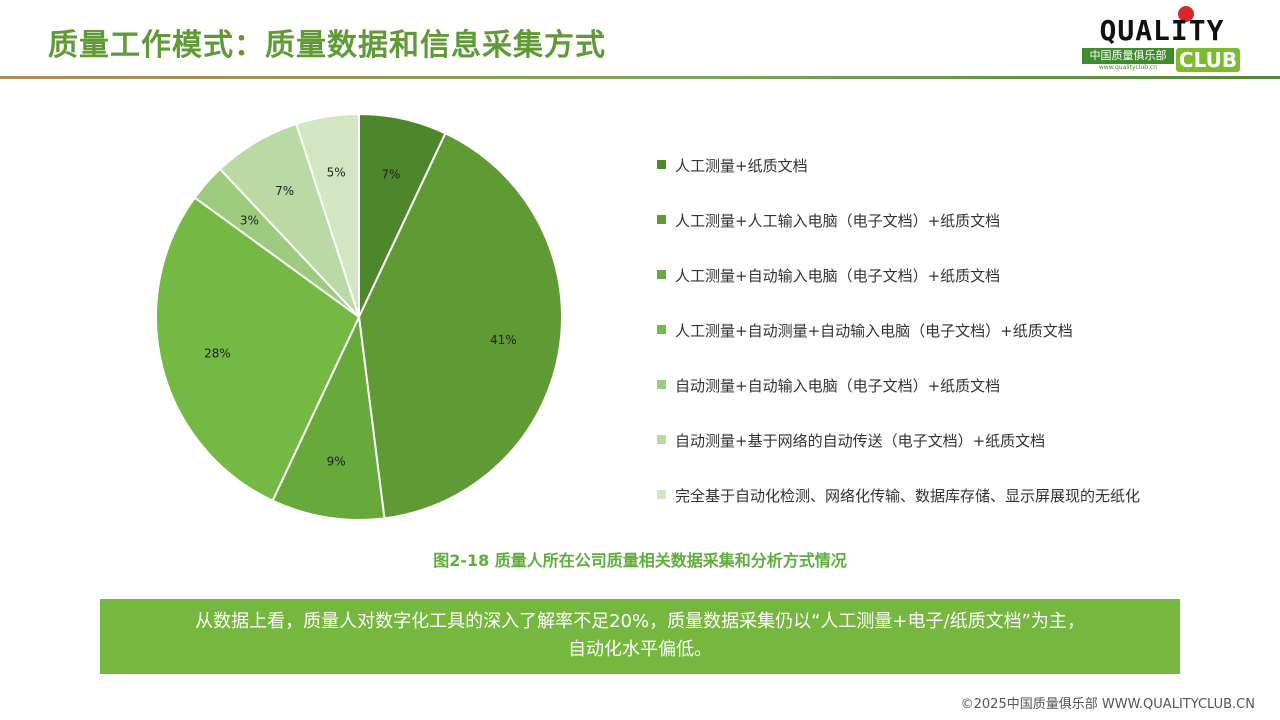 The width and height of the screenshot is (1280, 720). I want to click on pie-data-label-2: 41%, so click(503, 340).